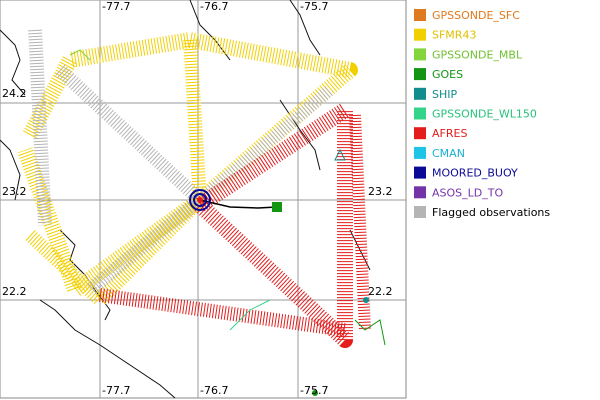 This screenshot has width=600, height=400. Describe the element at coordinates (454, 35) in the screenshot. I see `legend-label: SFMR43` at that location.